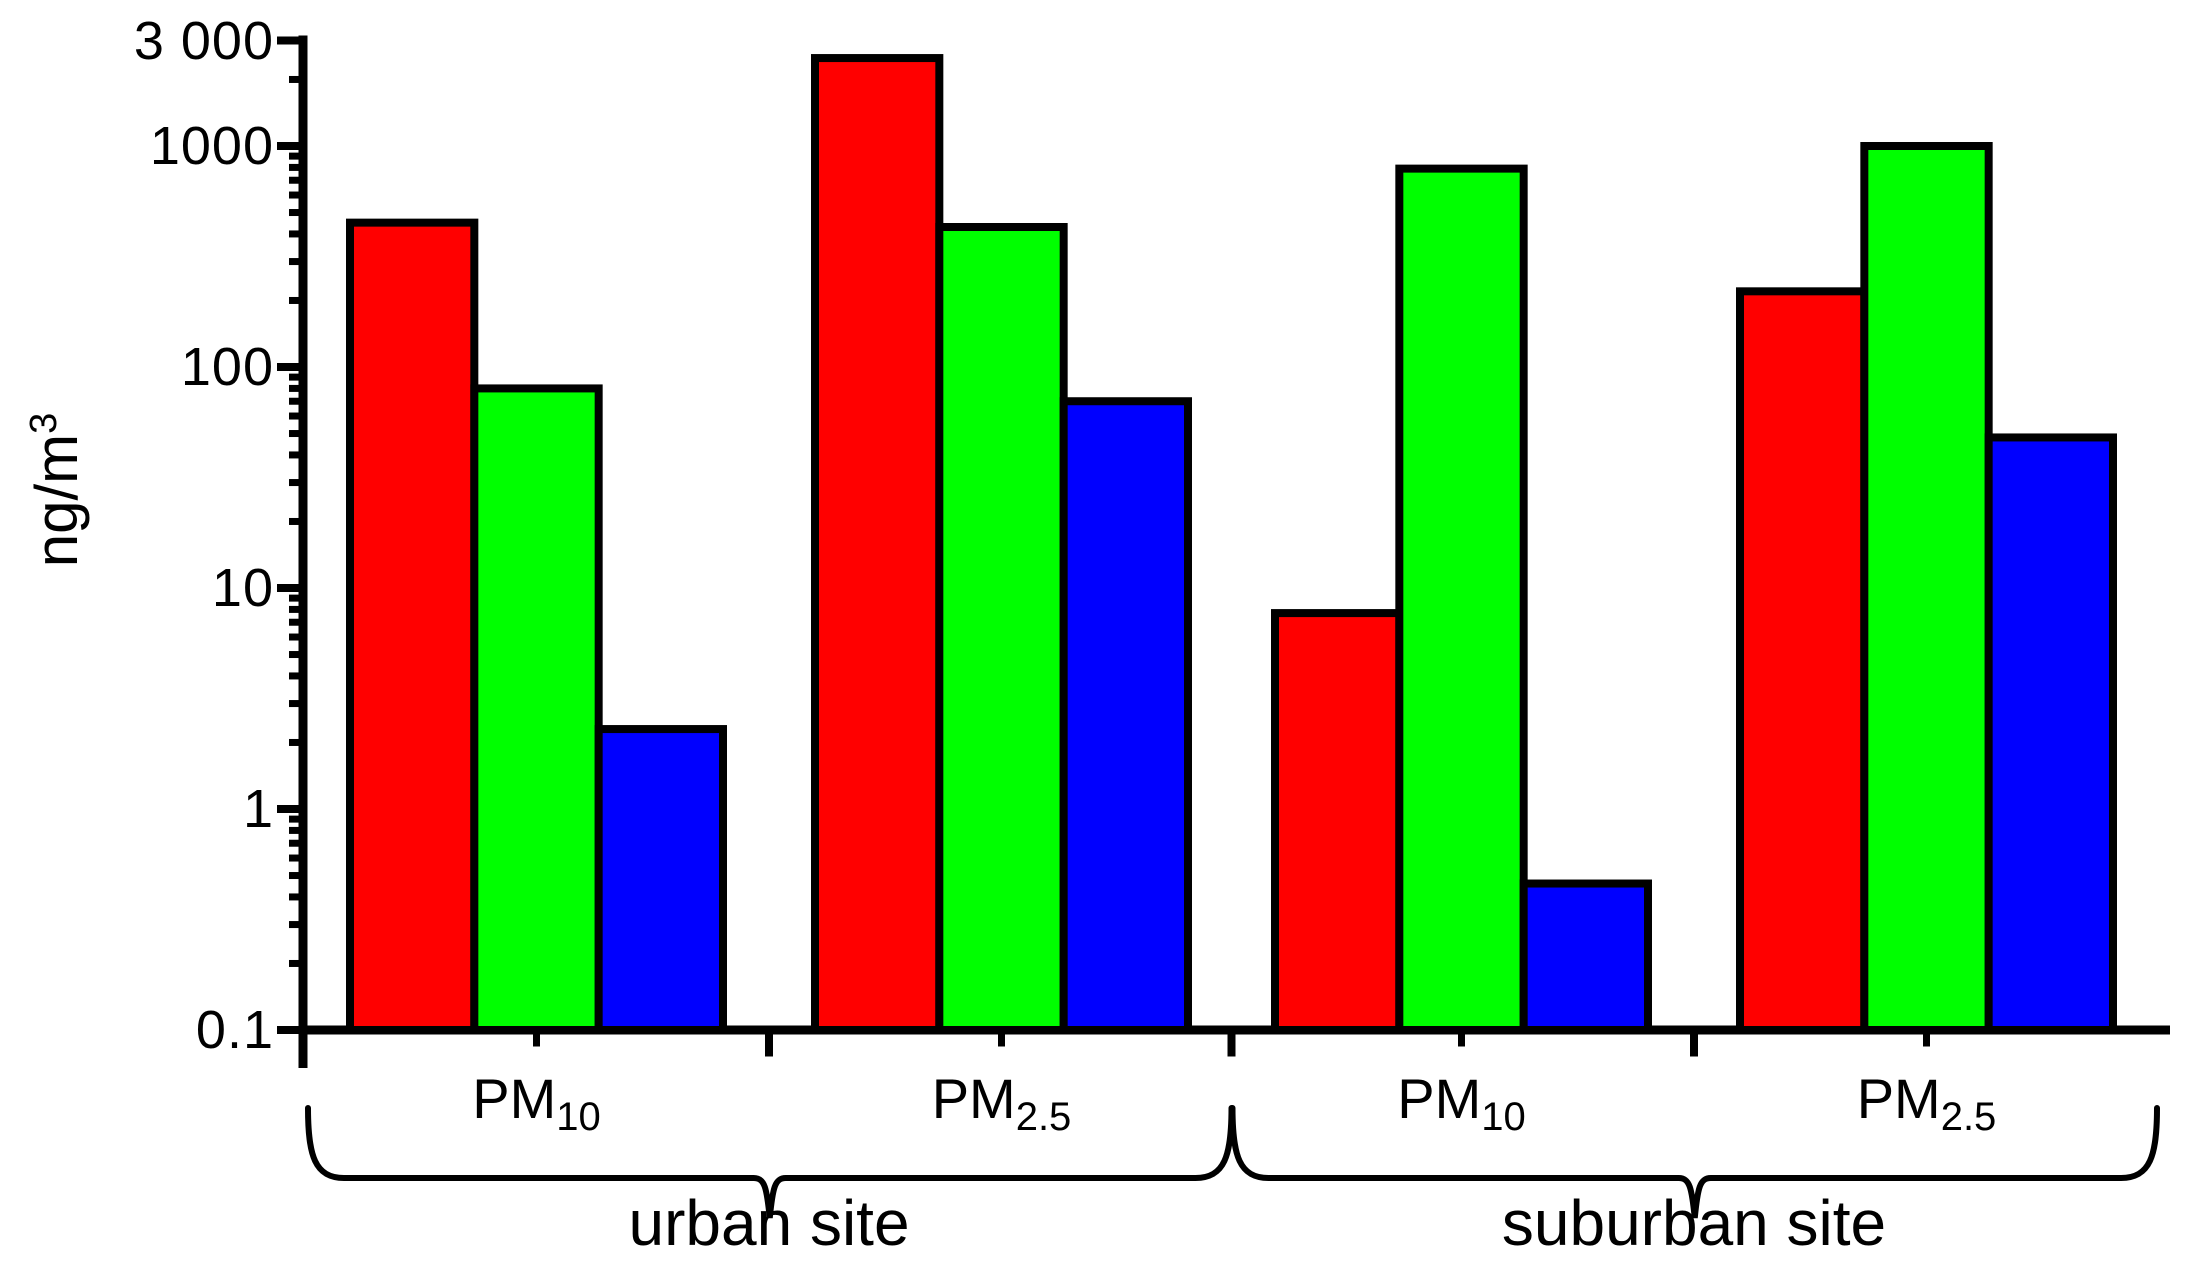 This screenshot has height=1262, width=2187. What do you see at coordinates (1926, 588) in the screenshot?
I see `bar-green-pm2.5-suburban` at bounding box center [1926, 588].